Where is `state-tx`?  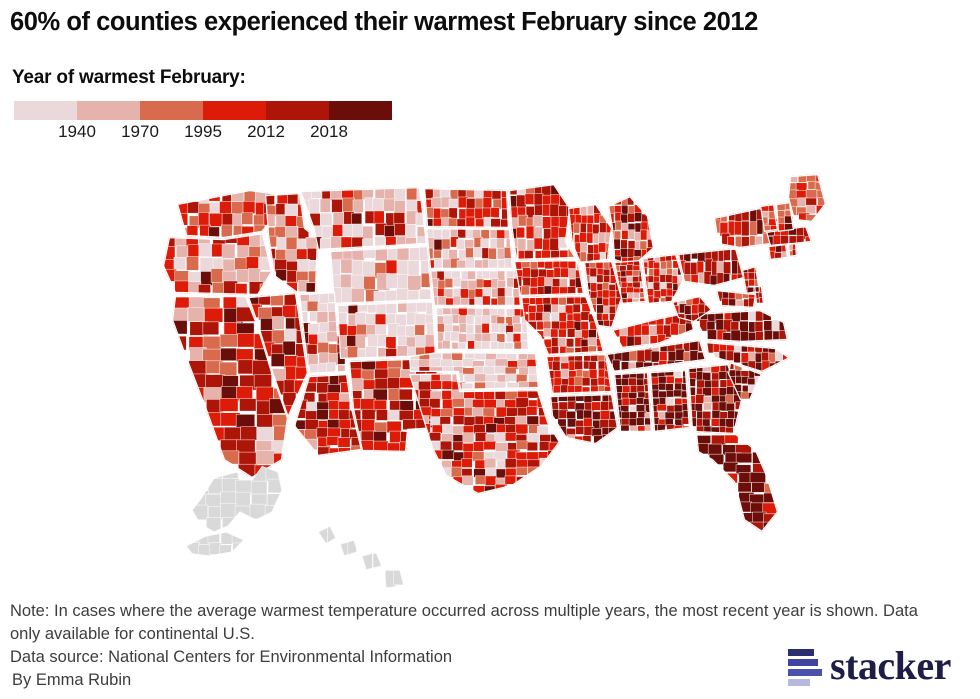 state-tx is located at coordinates (484, 433).